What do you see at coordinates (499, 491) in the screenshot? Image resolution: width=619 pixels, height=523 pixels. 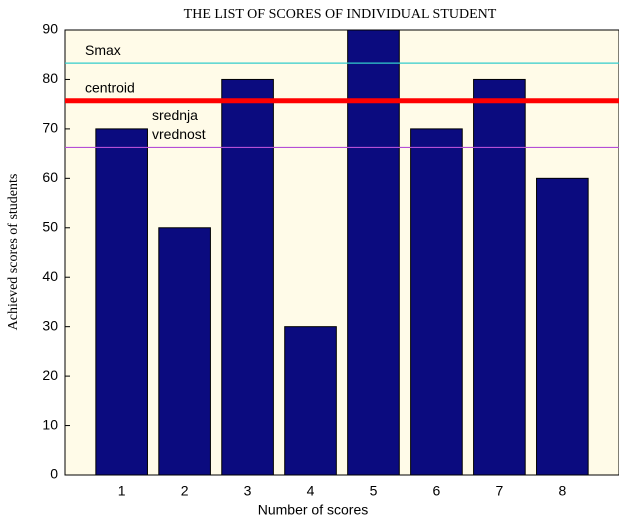 I see `x-tick-label: 7` at bounding box center [499, 491].